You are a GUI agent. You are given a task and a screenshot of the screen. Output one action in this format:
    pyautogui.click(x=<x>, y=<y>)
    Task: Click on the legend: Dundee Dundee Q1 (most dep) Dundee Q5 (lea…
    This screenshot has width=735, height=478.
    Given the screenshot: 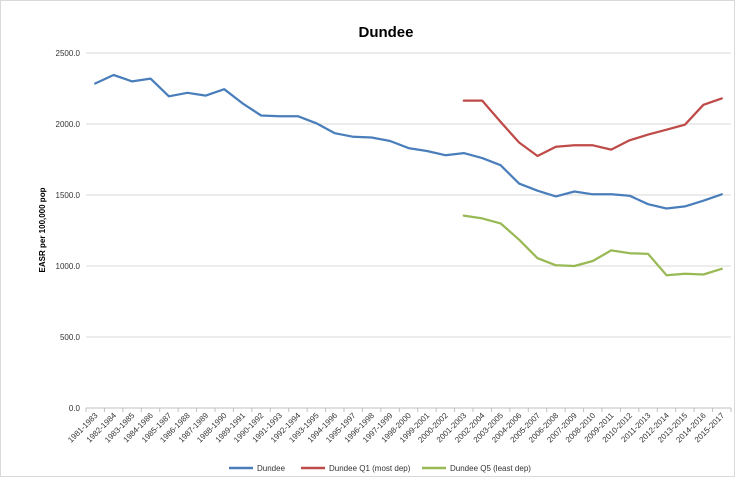 What is the action you would take?
    pyautogui.click(x=380, y=468)
    